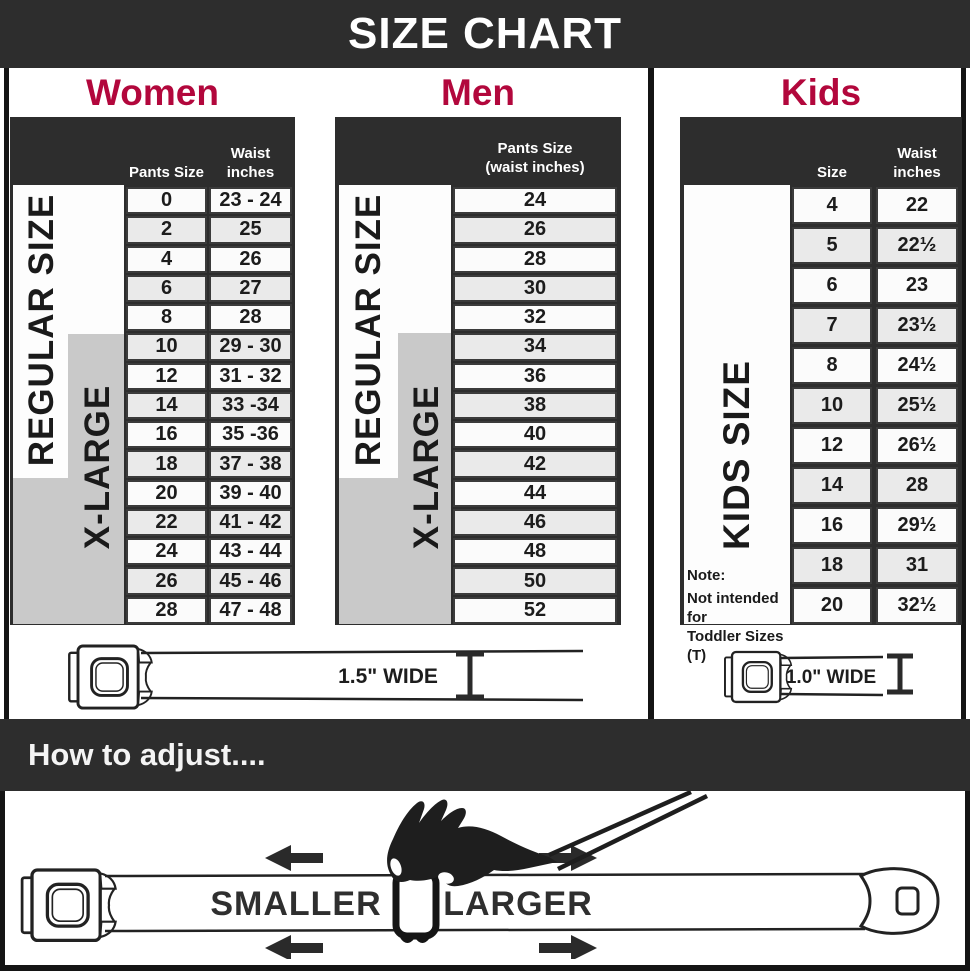 The image size is (970, 971). What do you see at coordinates (416, 905) in the screenshot?
I see `belt-slider` at bounding box center [416, 905].